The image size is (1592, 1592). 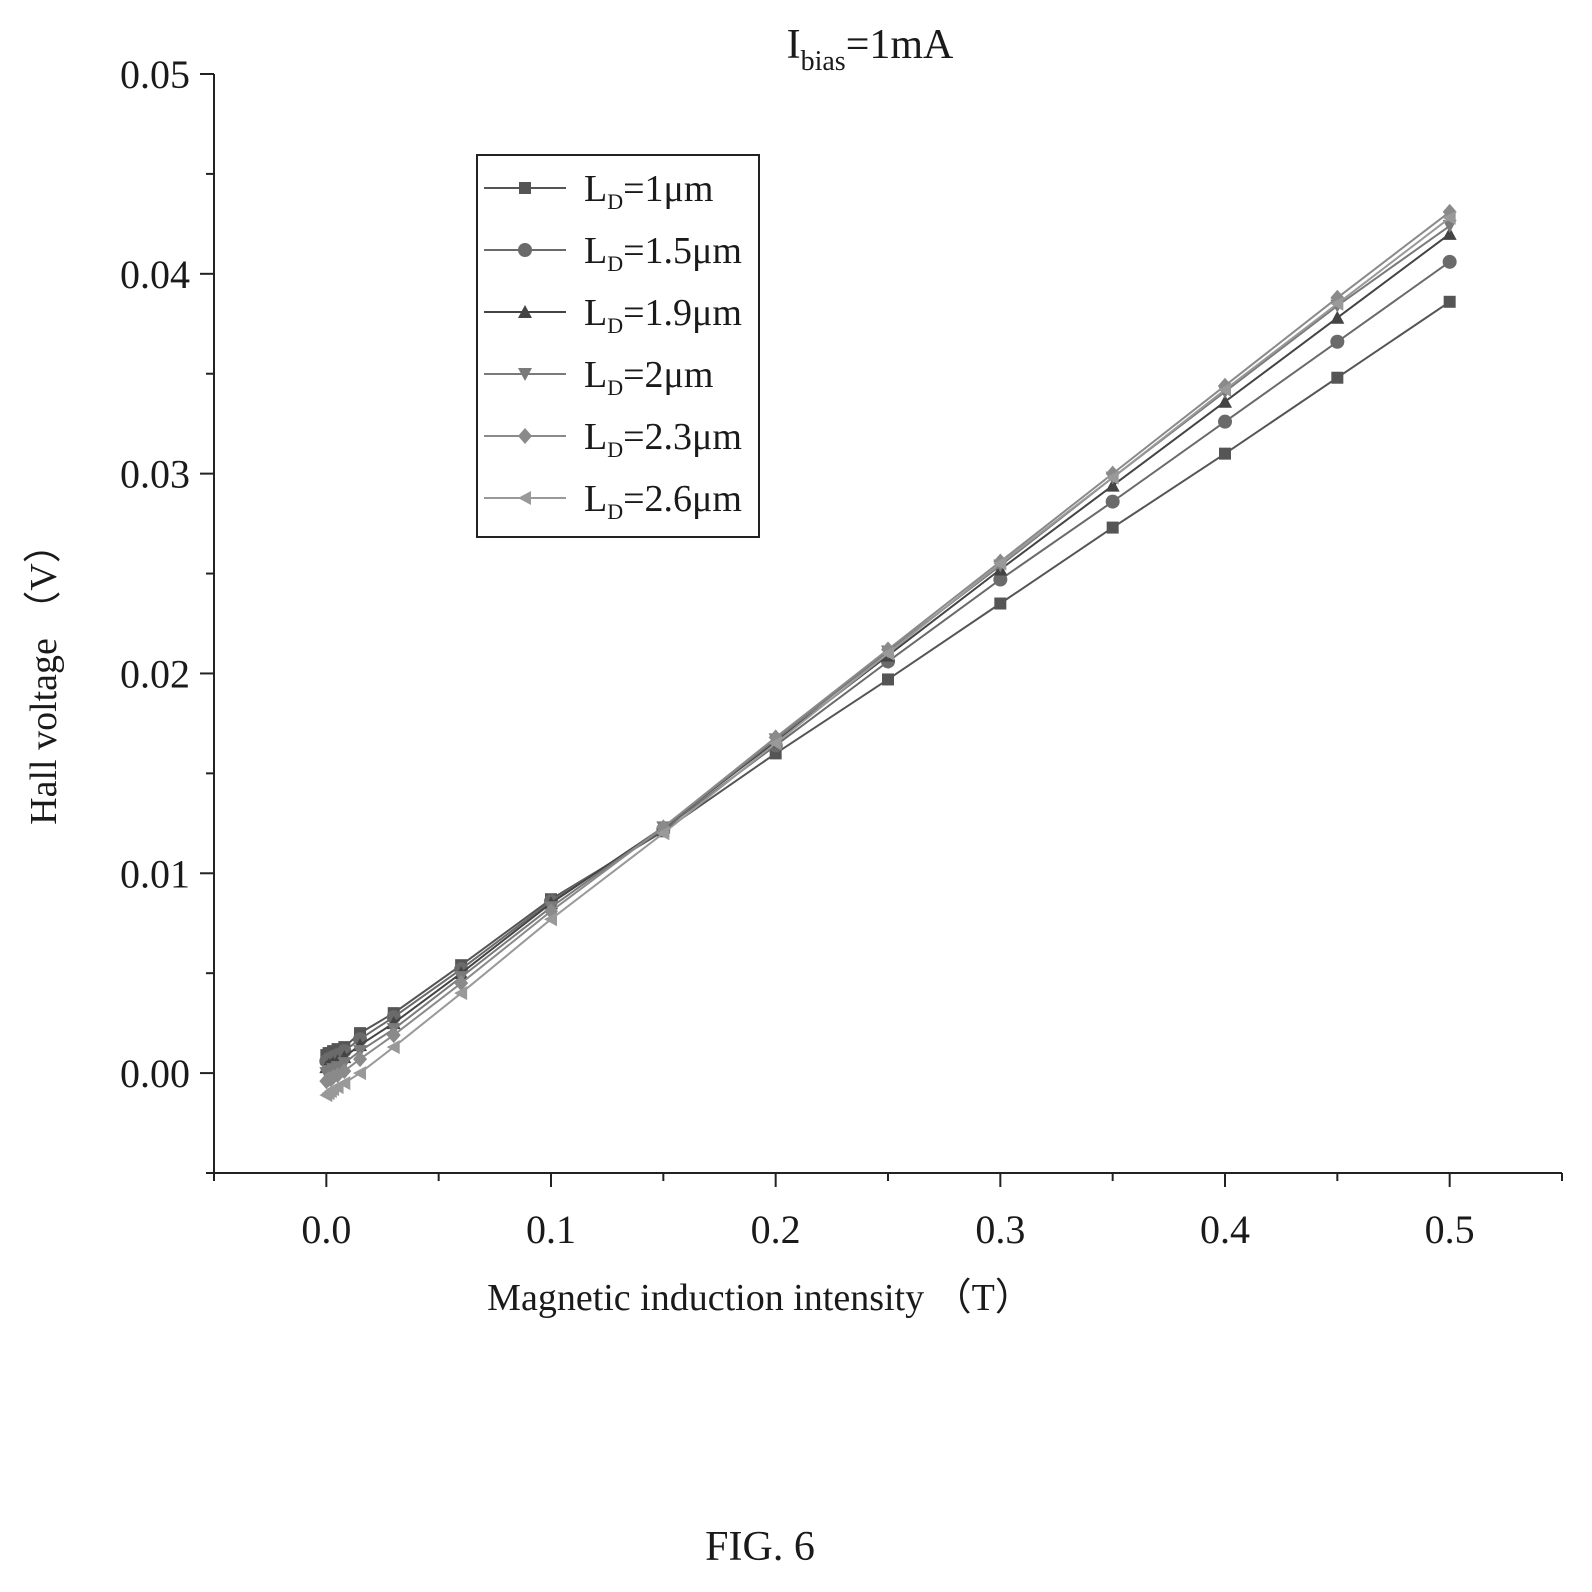 I want to click on chart-title: Ibias=1mA, so click(x=870, y=49).